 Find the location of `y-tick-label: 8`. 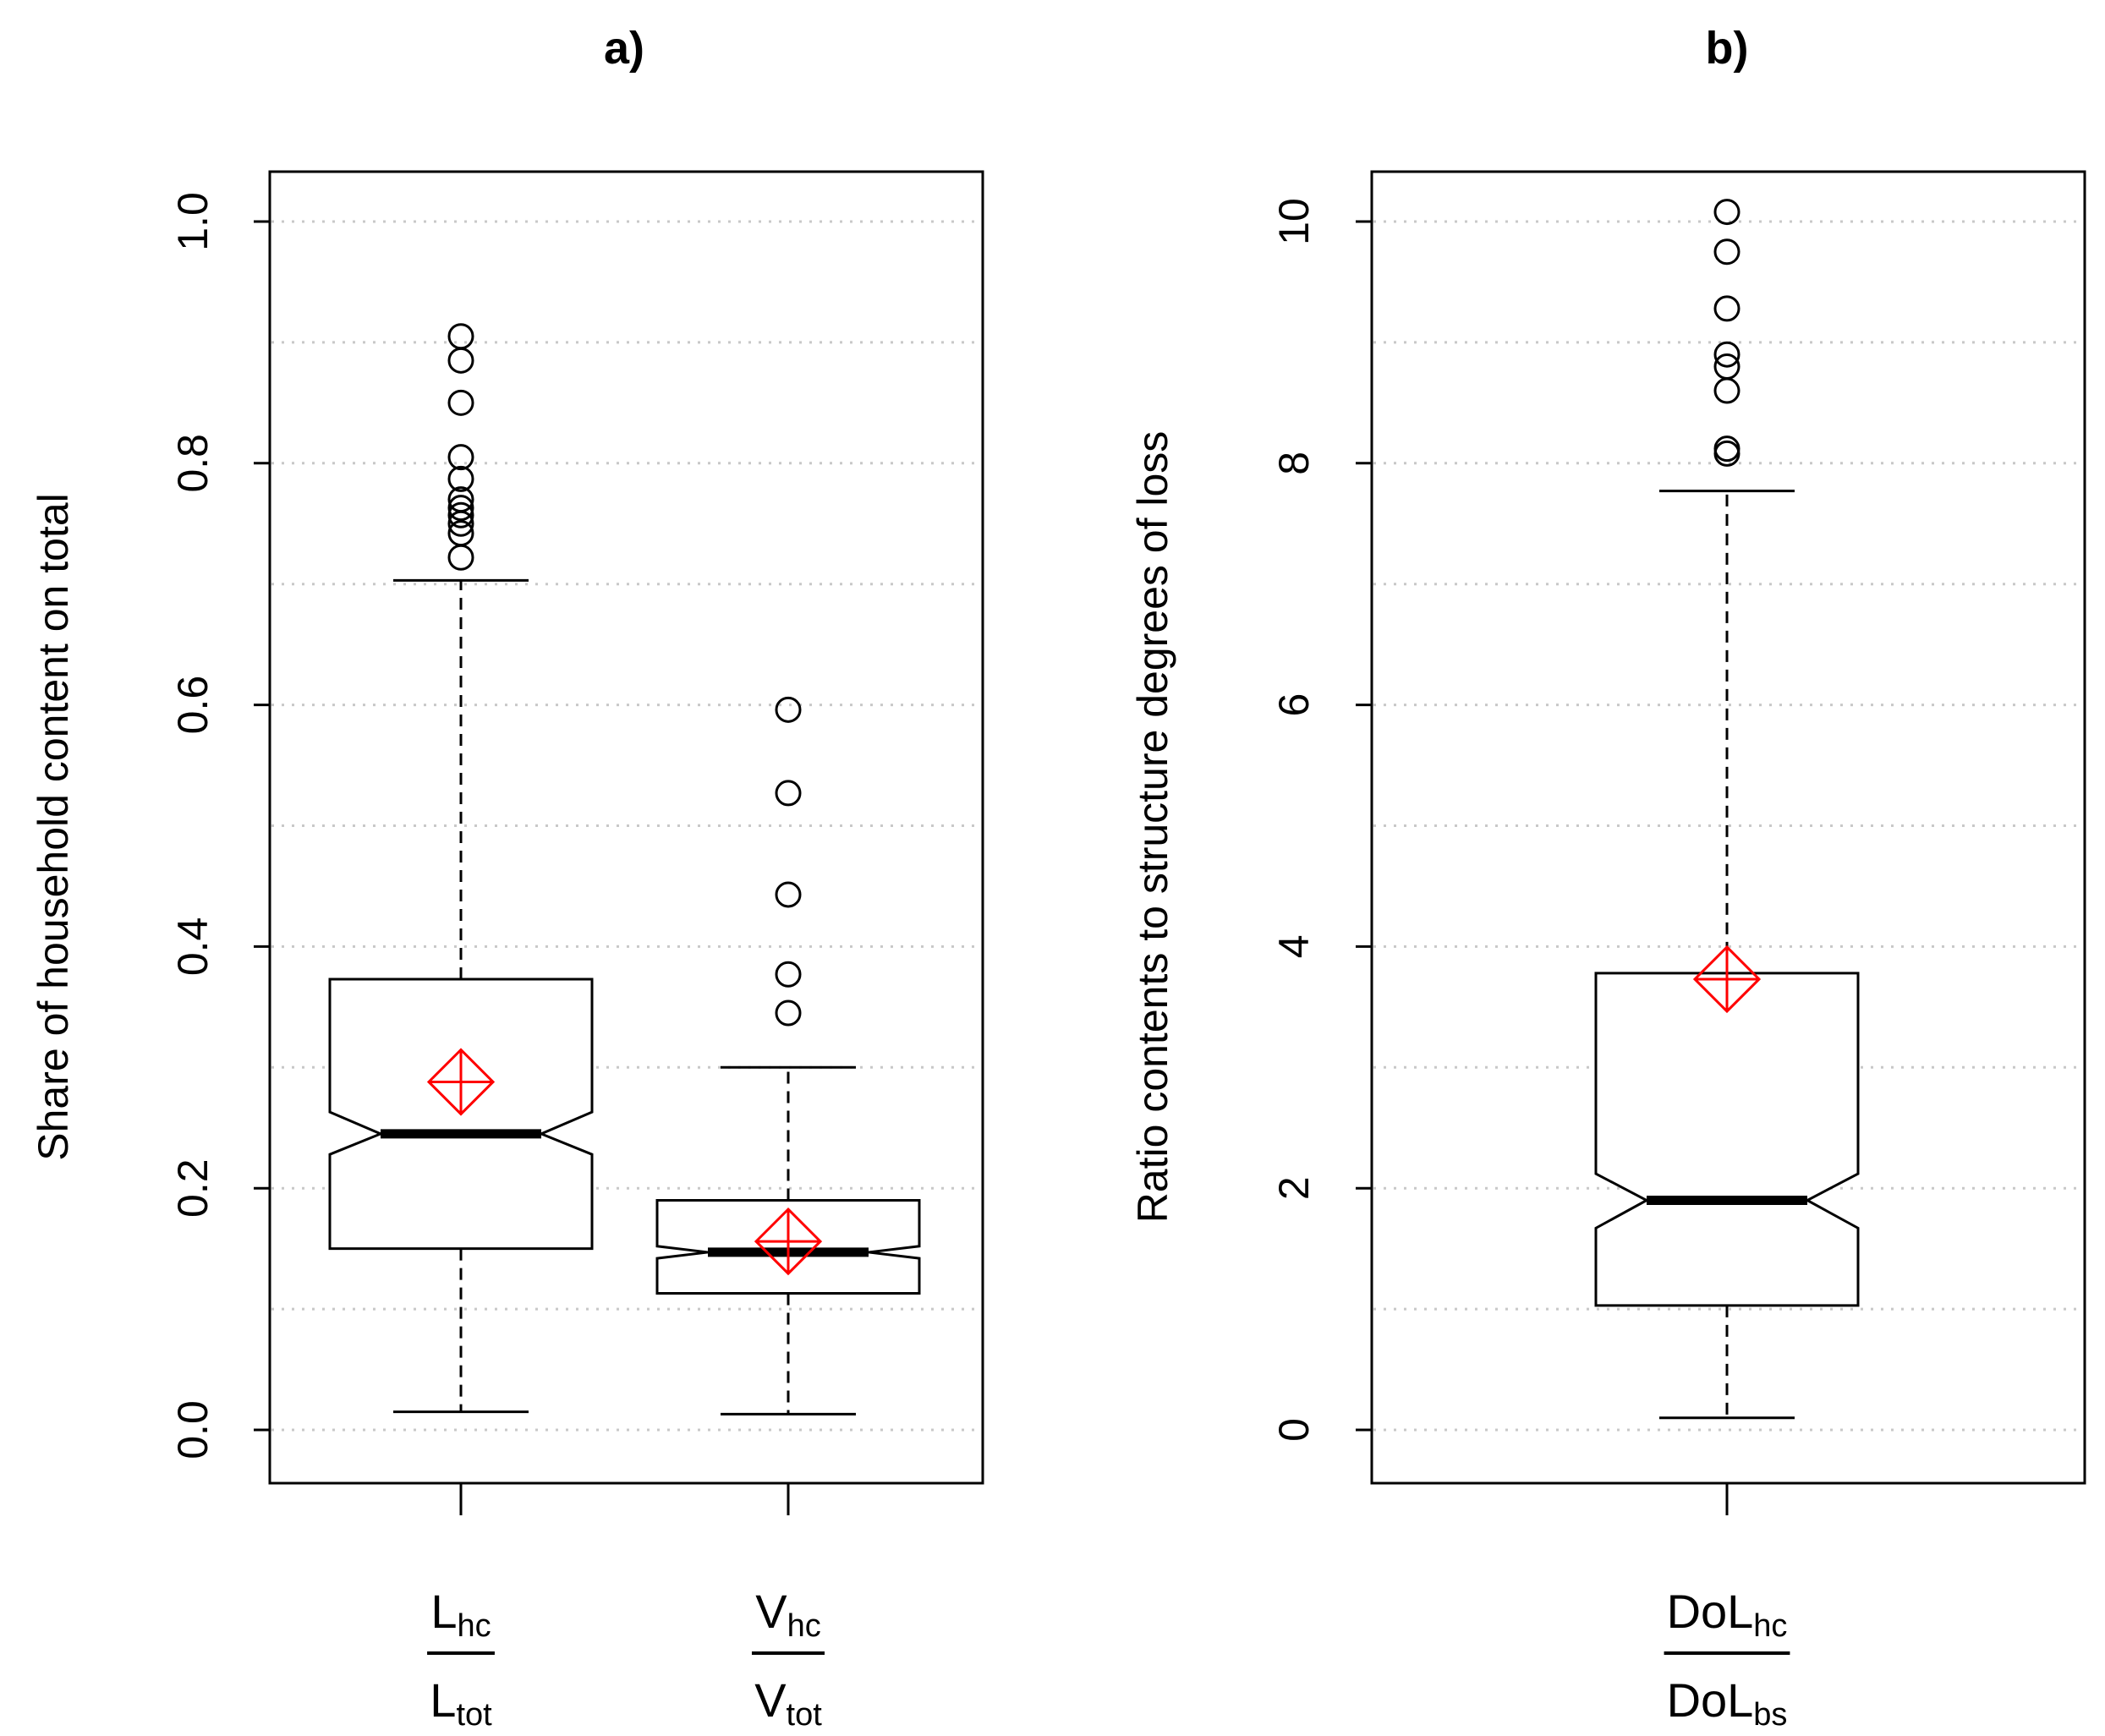

y-tick-label: 8 is located at coordinates (1294, 463).